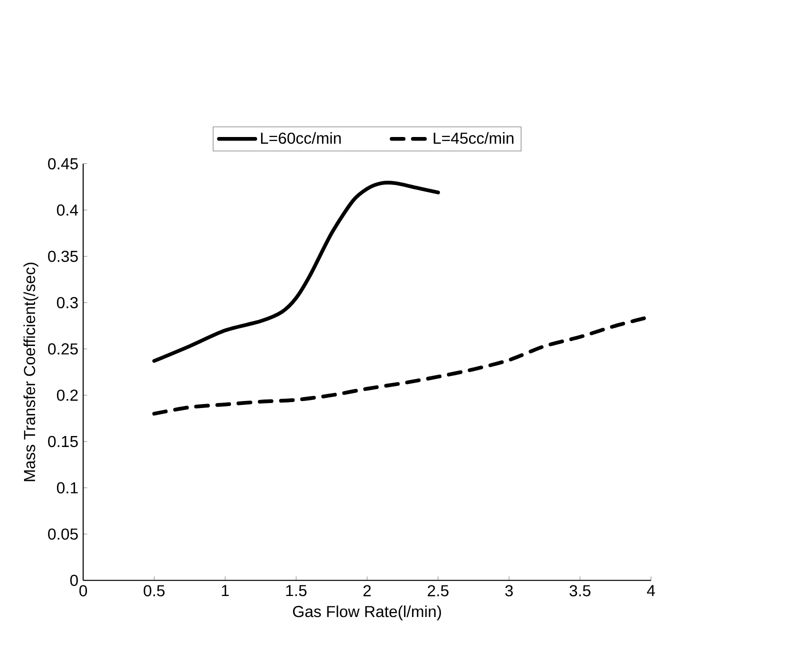 This screenshot has height=645, width=794. Describe the element at coordinates (67, 210) in the screenshot. I see `y-tick-label: 0.4` at that location.